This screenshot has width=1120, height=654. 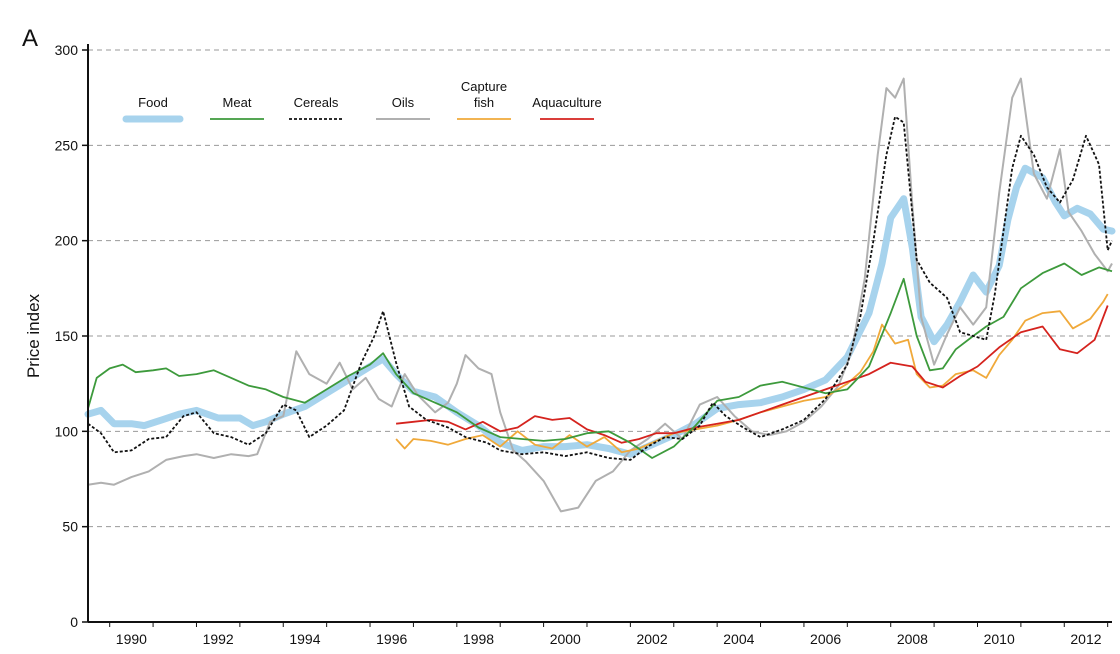 I want to click on x-tick-label: 1994, so click(x=304, y=639).